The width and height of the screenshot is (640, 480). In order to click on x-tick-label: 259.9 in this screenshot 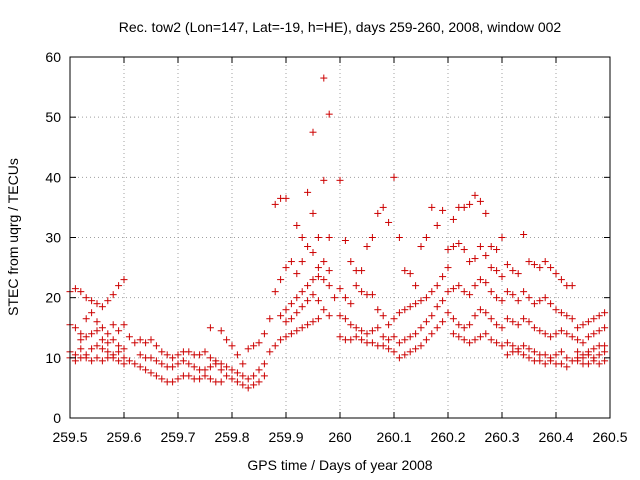, I will do `click(285, 437)`.